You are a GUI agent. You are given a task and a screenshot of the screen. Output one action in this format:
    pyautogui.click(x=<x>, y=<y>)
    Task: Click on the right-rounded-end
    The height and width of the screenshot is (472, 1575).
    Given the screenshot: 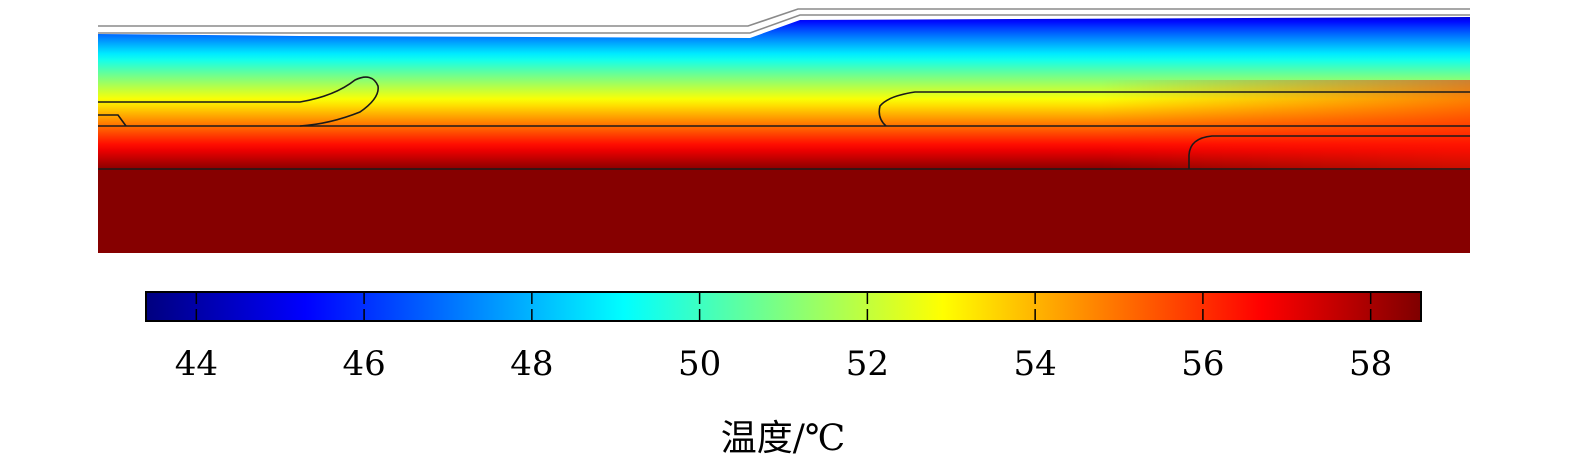 What is the action you would take?
    pyautogui.click(x=1174, y=109)
    